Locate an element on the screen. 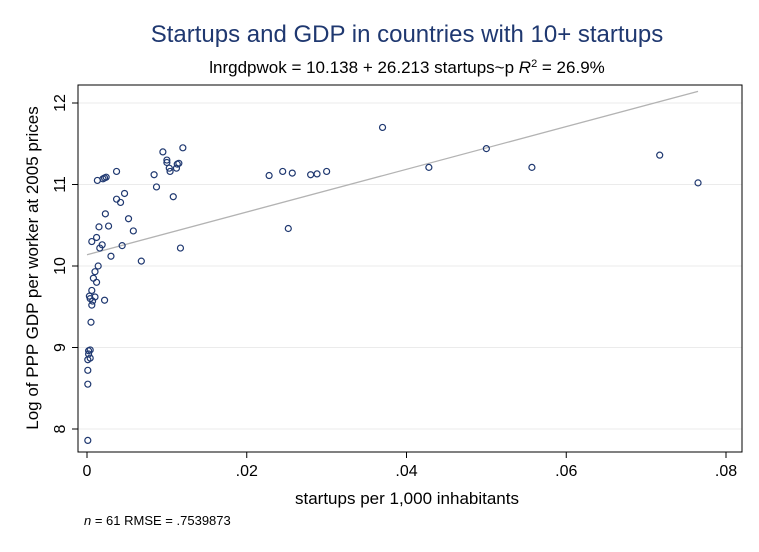 The width and height of the screenshot is (759, 552). x-tick-label: .08 is located at coordinates (726, 471).